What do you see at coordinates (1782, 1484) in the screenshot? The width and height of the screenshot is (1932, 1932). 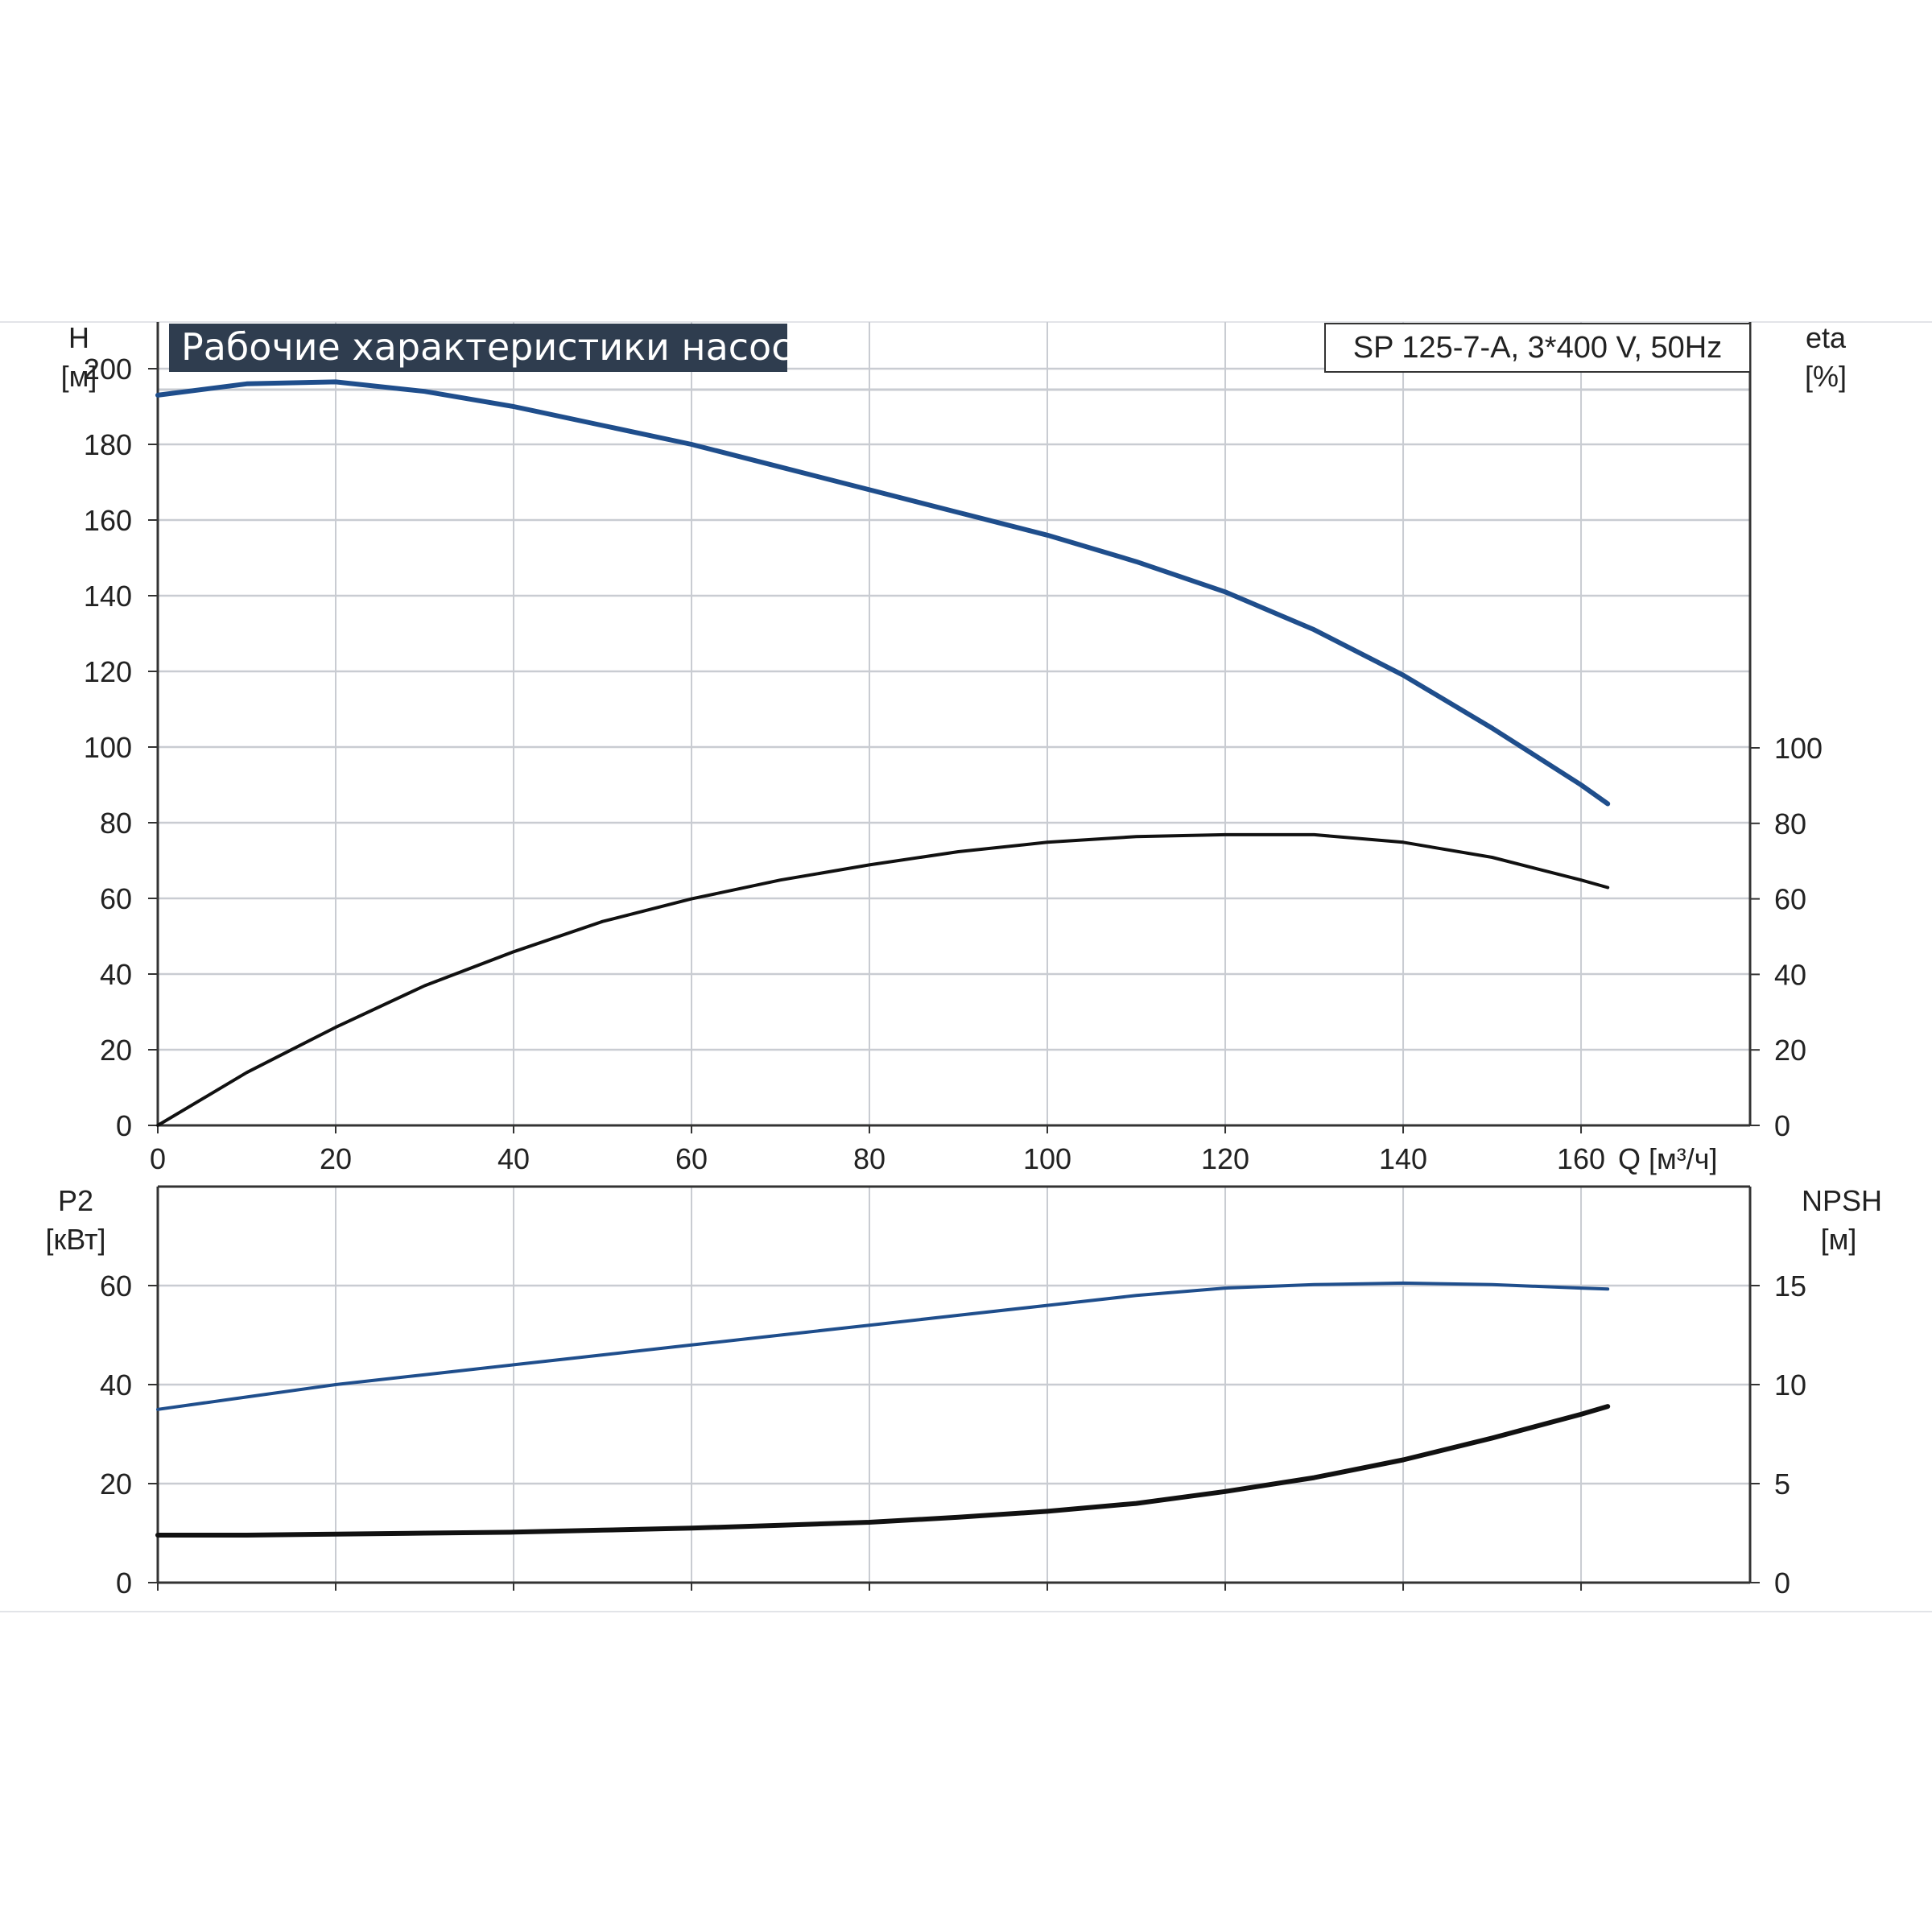 I see `y-right-tick-label: 5` at bounding box center [1782, 1484].